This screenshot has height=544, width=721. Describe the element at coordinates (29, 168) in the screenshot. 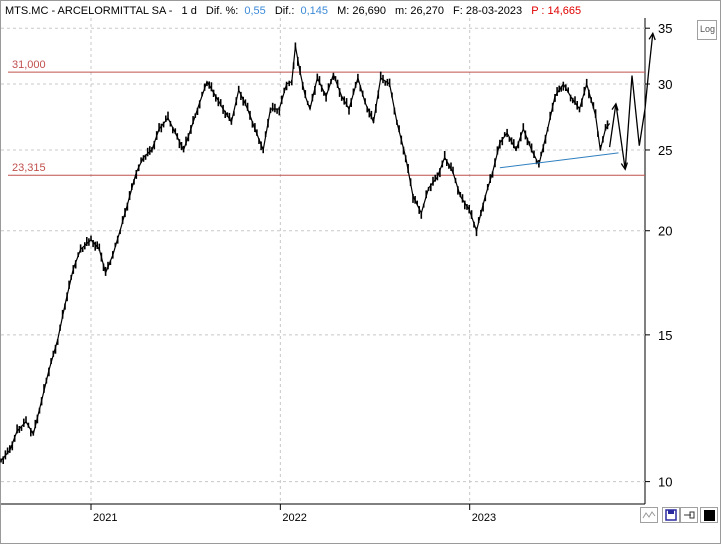

I see `level-label: 23,315` at that location.